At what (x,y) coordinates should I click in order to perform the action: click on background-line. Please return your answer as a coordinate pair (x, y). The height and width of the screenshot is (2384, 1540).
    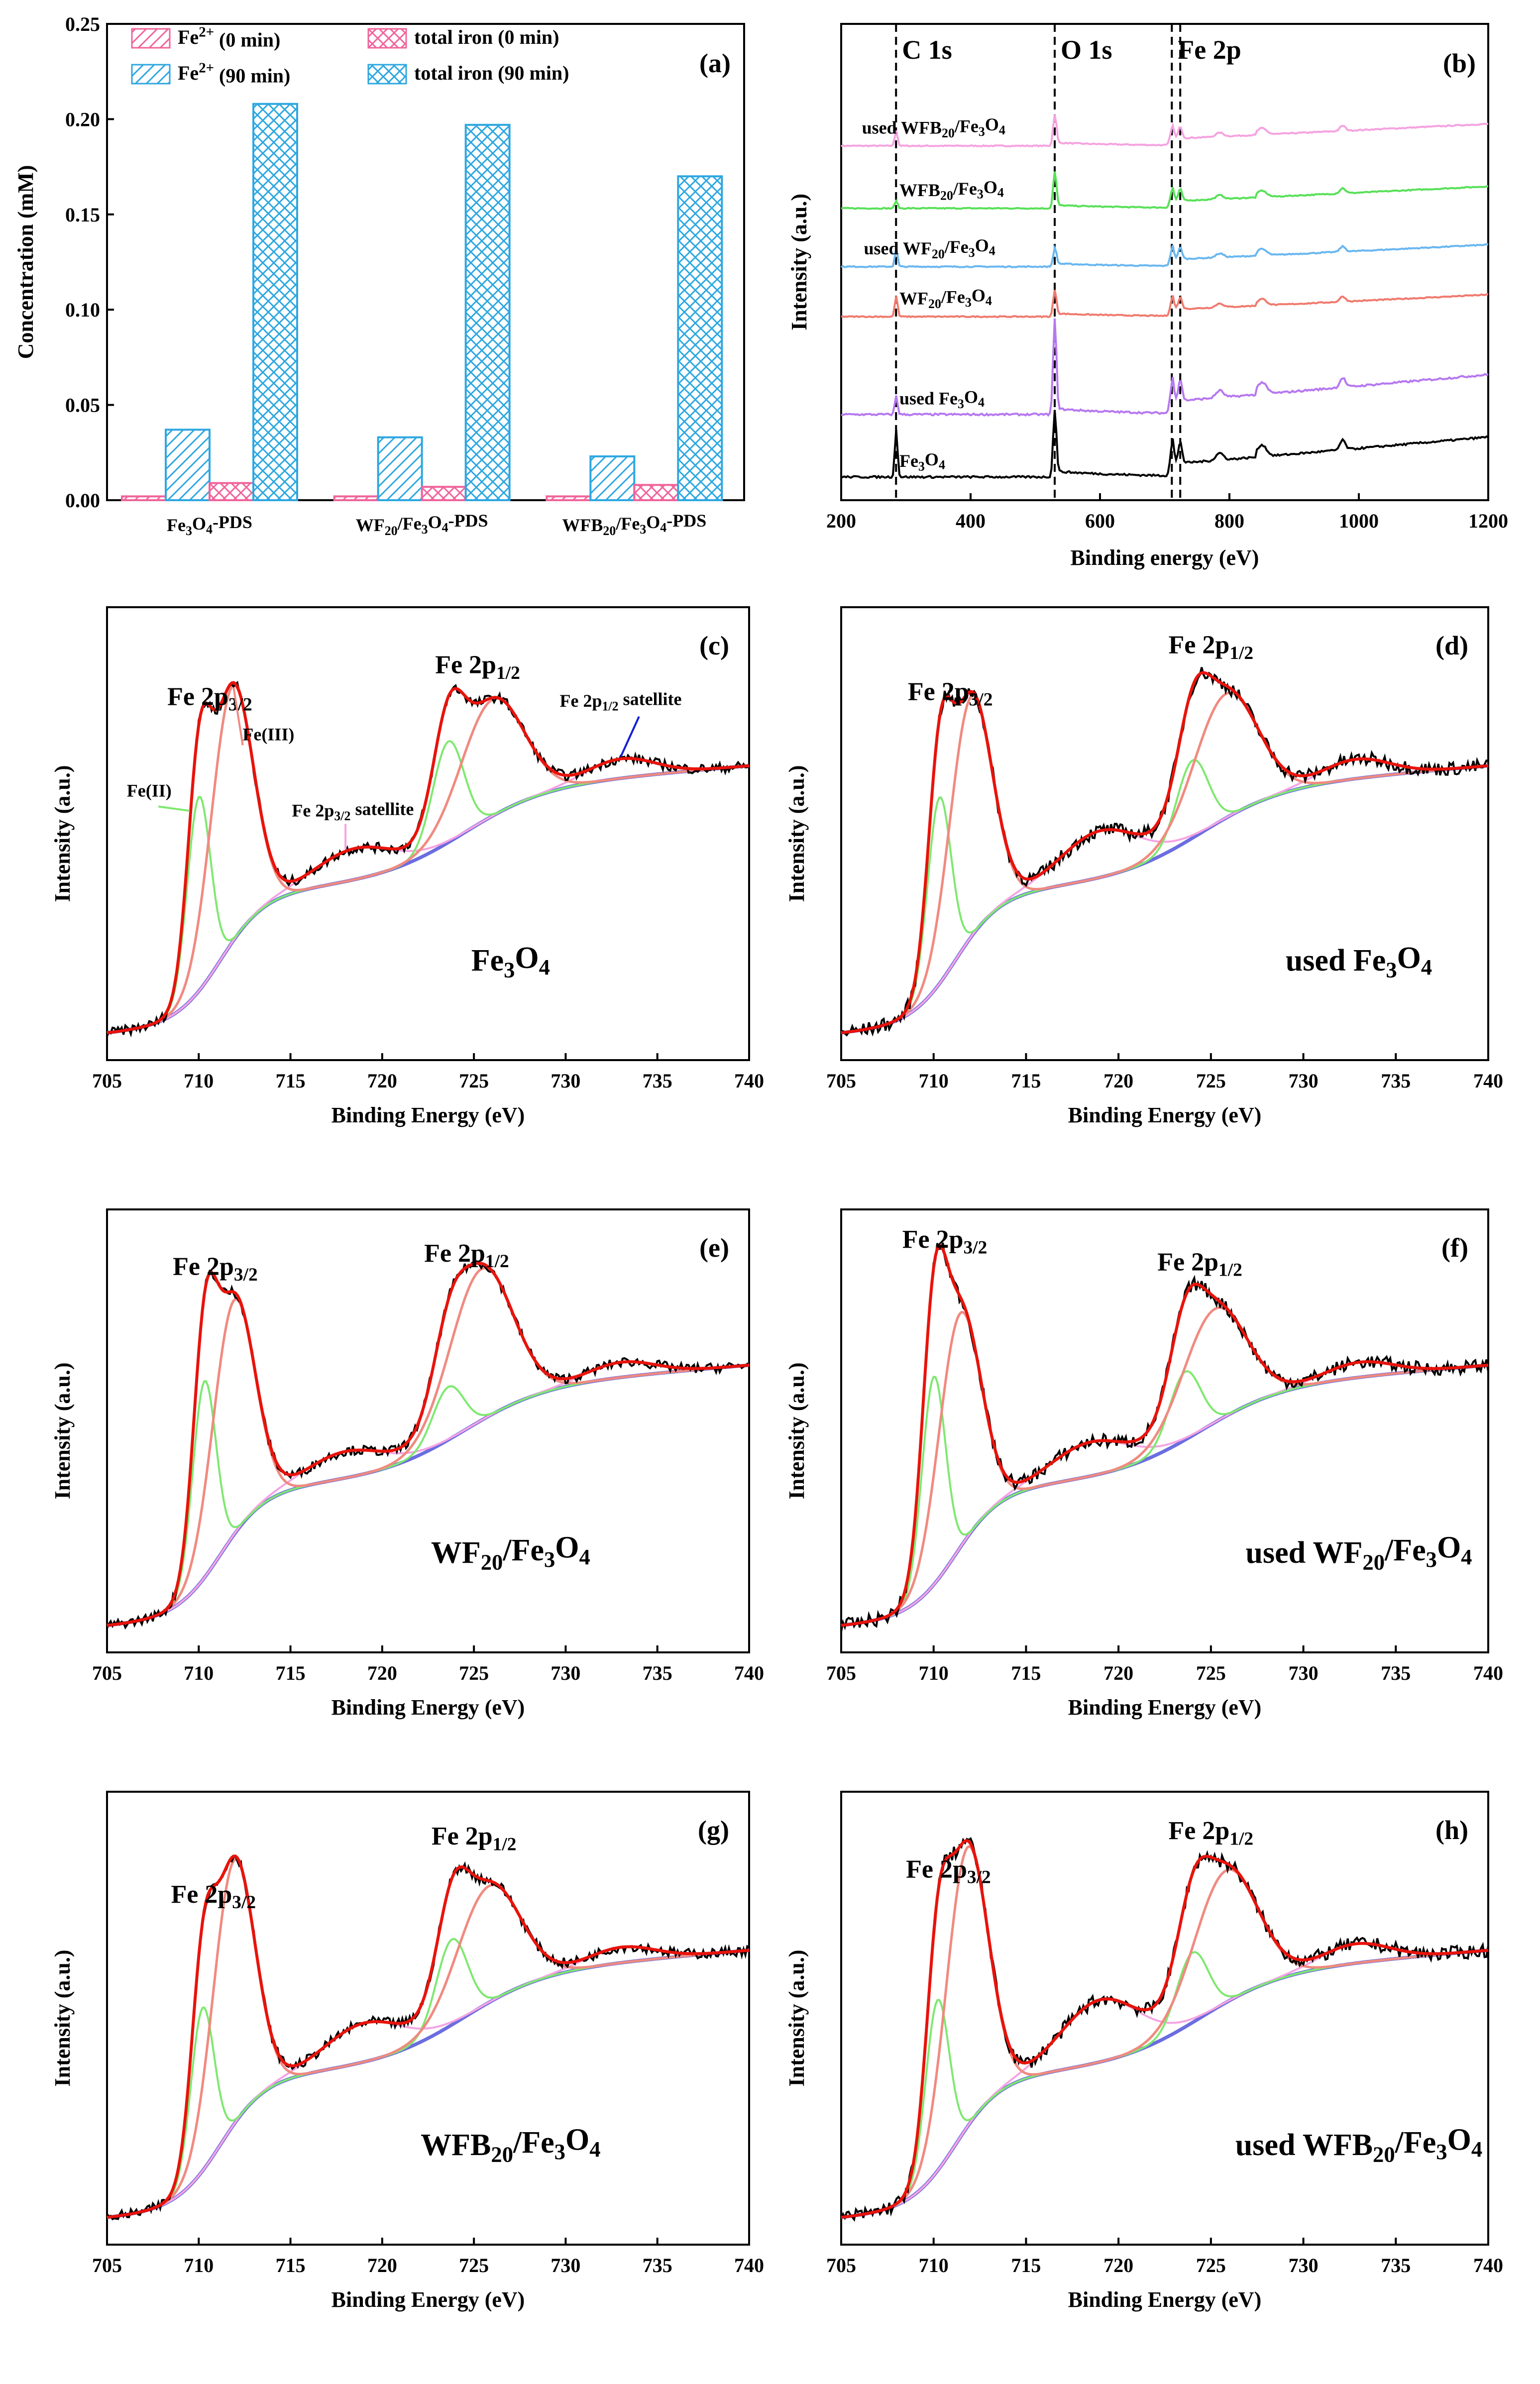
    Looking at the image, I should click on (1165, 1495).